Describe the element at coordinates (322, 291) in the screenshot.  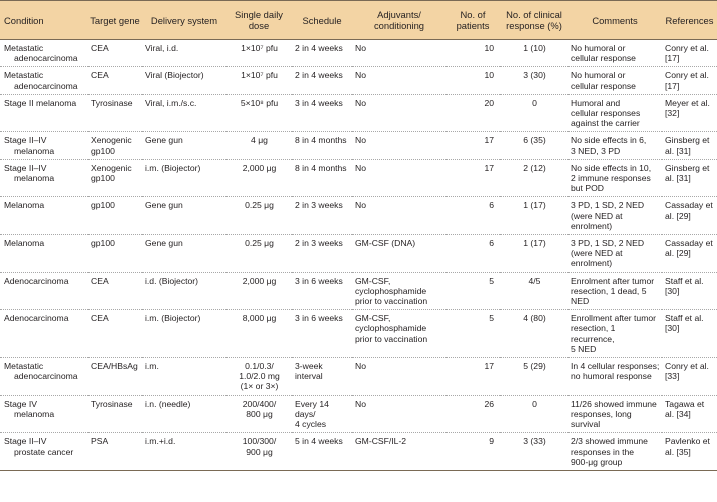
I see `cell-schedule: 3 in 6 weeks` at that location.